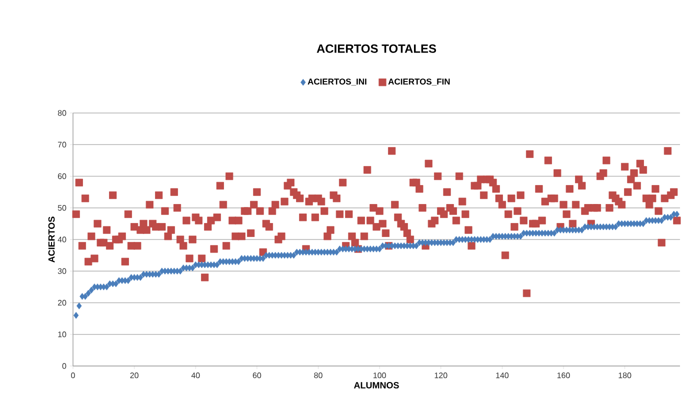 The width and height of the screenshot is (691, 419). I want to click on y-tick-label: 0, so click(64, 366).